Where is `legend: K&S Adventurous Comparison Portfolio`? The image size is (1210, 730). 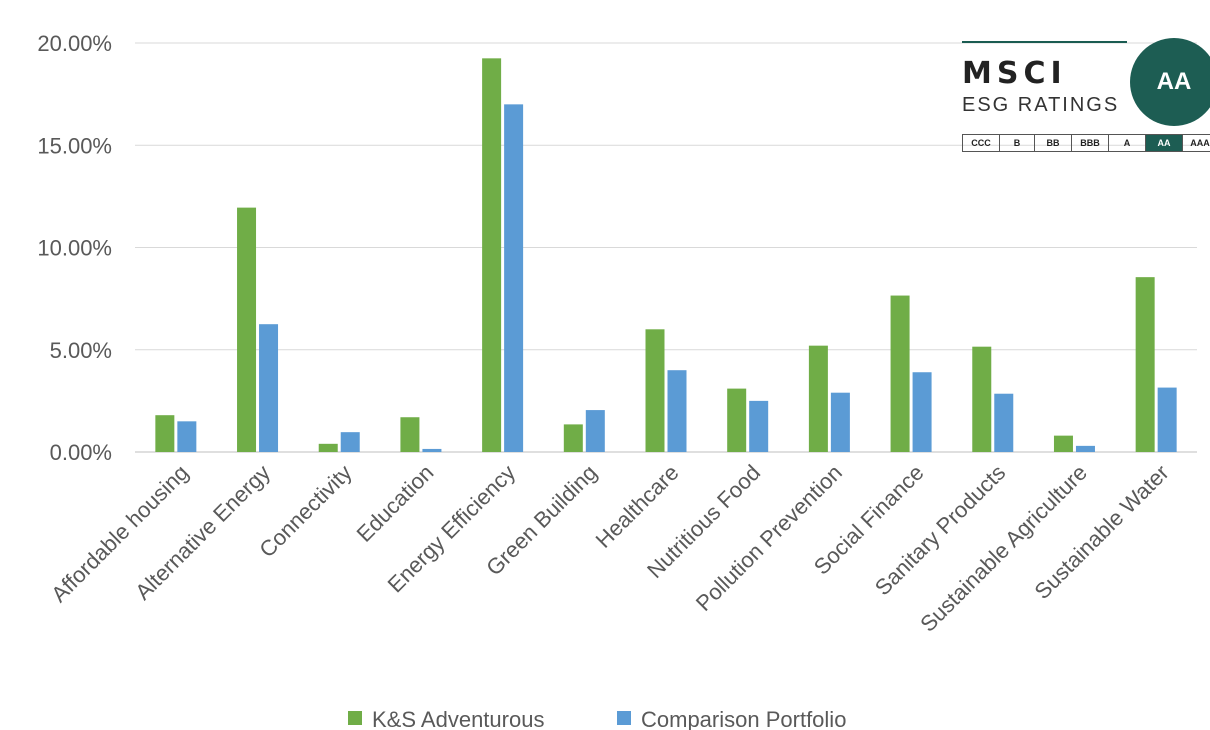
legend: K&S Adventurous Comparison Portfolio is located at coordinates (597, 718).